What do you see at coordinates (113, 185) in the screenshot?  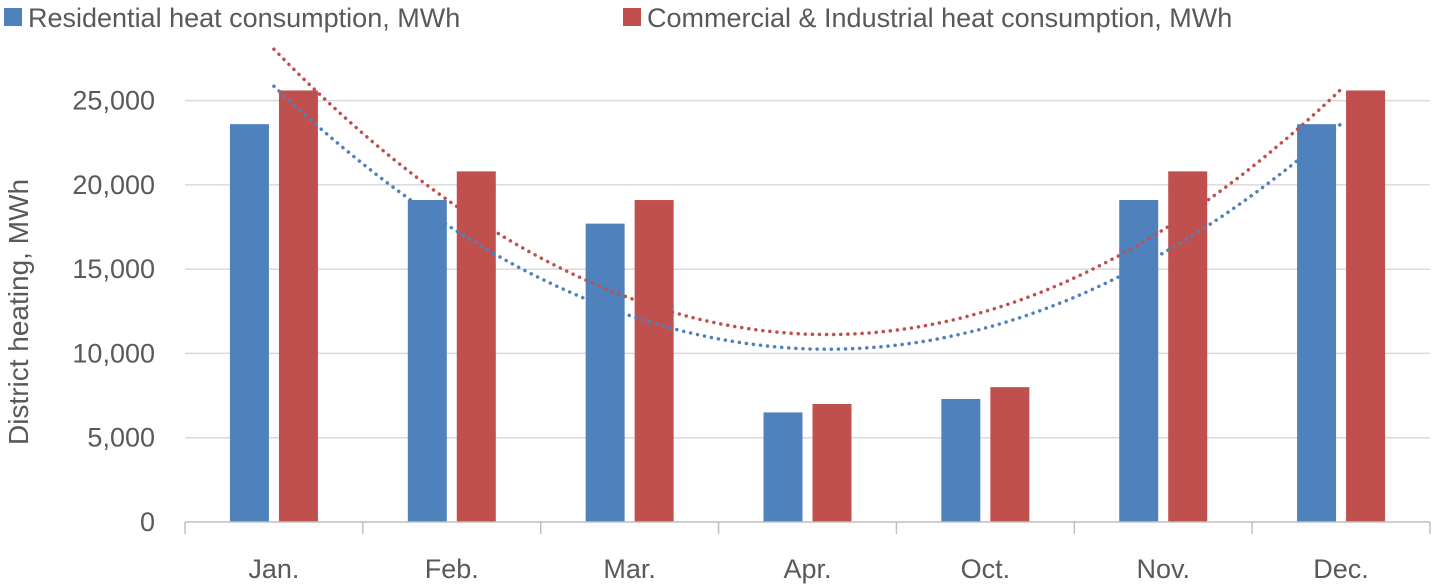 I see `y-tick-label: 20,000` at bounding box center [113, 185].